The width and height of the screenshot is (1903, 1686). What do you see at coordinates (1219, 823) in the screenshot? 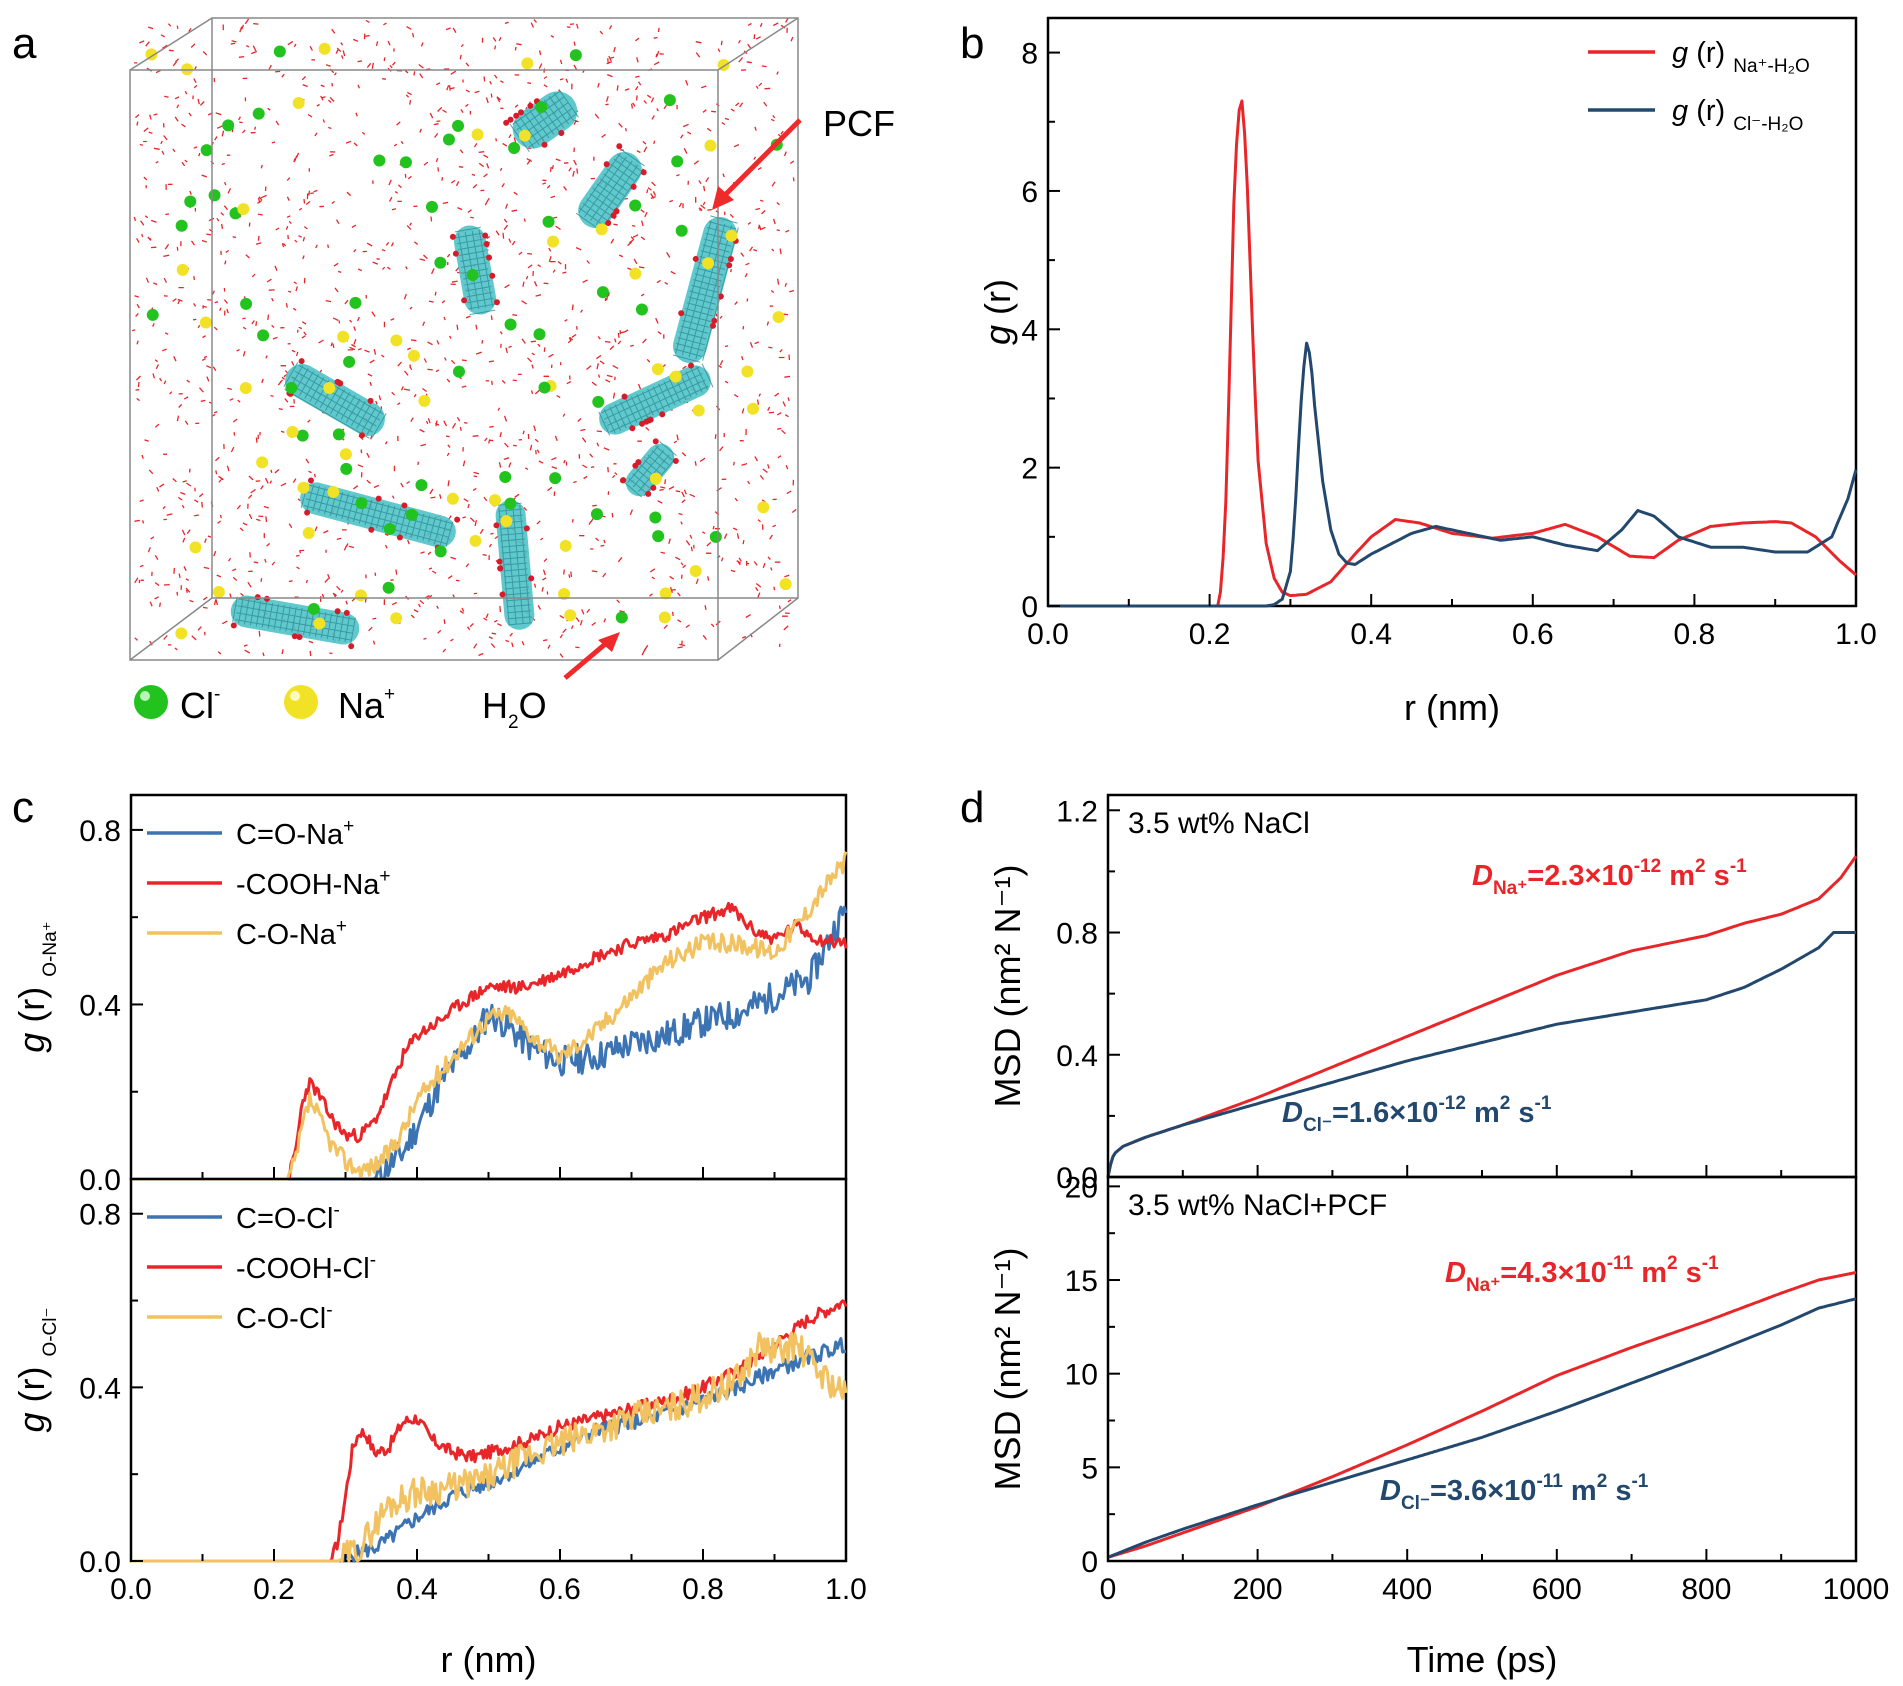
I see `condition-label: 3.5 wt% NaCl` at bounding box center [1219, 823].